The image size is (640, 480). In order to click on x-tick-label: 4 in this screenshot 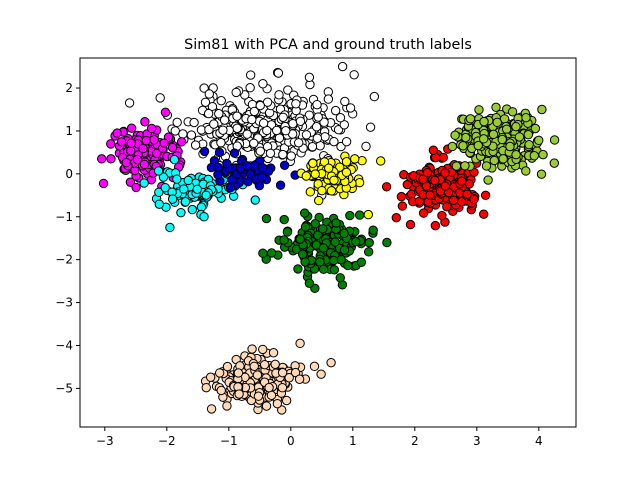, I will do `click(539, 441)`.